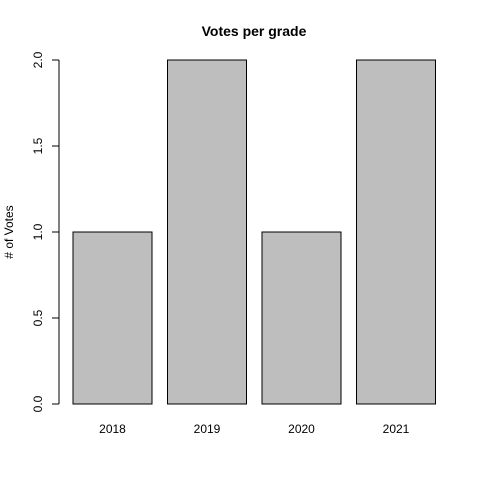  What do you see at coordinates (207, 232) in the screenshot?
I see `bar-2019` at bounding box center [207, 232].